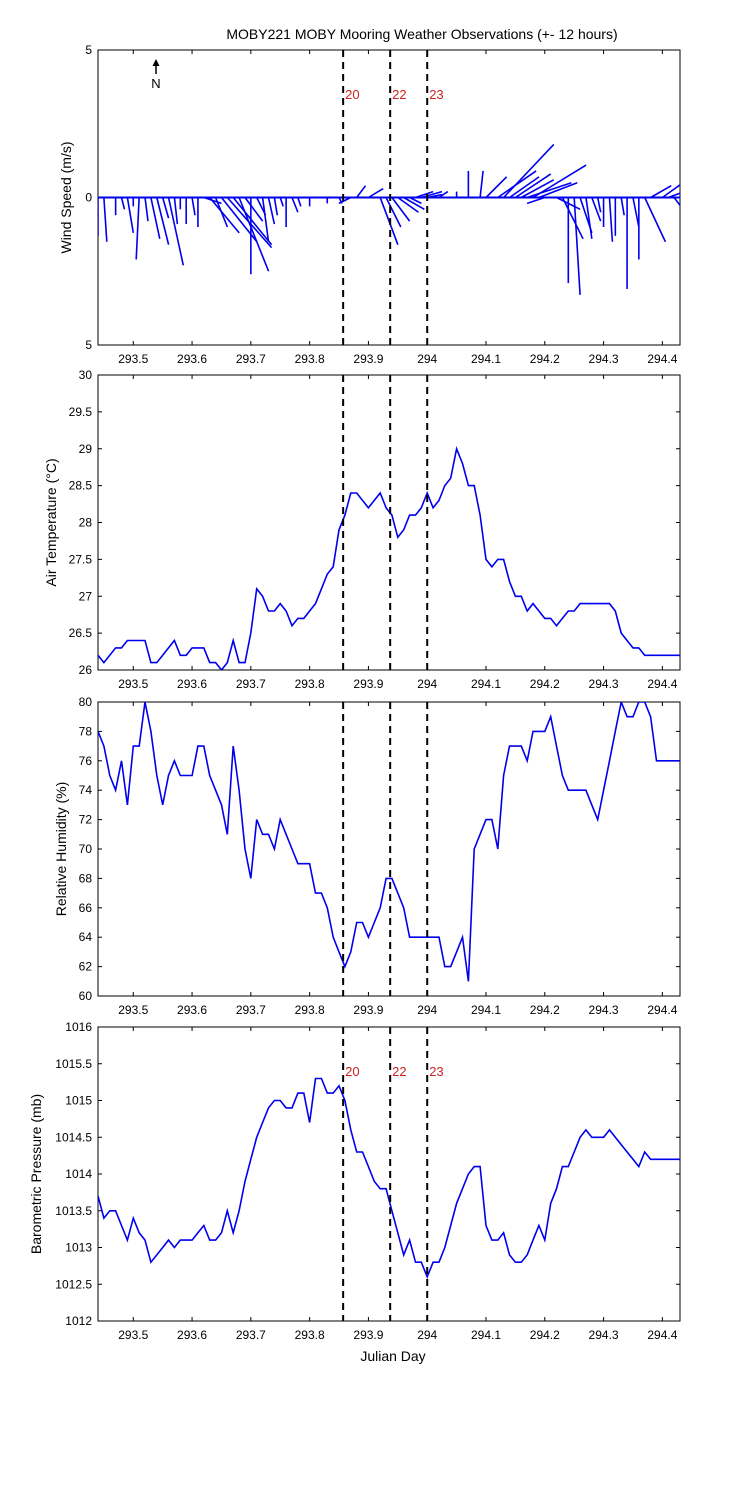  What do you see at coordinates (86, 849) in the screenshot?
I see `y-tick-label: 70` at bounding box center [86, 849].